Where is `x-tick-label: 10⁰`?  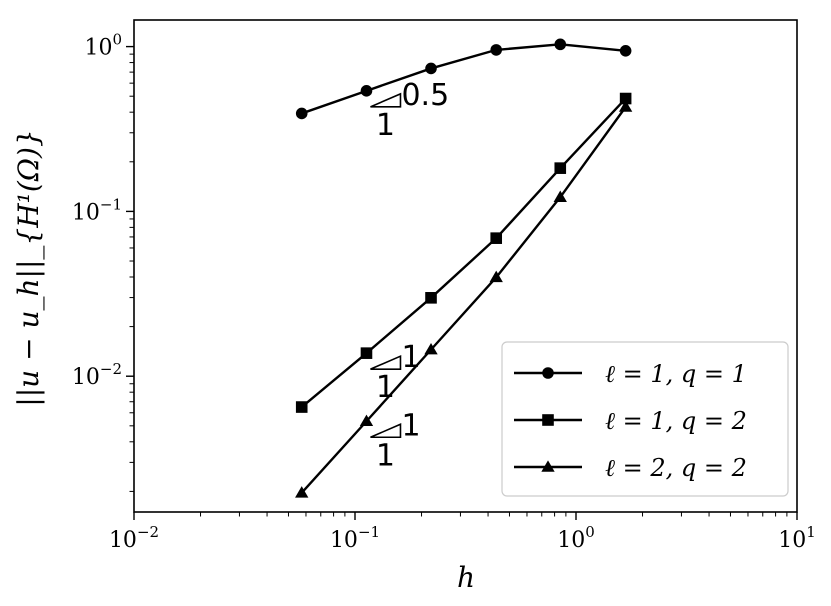 x-tick-label: 10⁰ is located at coordinates (576, 538).